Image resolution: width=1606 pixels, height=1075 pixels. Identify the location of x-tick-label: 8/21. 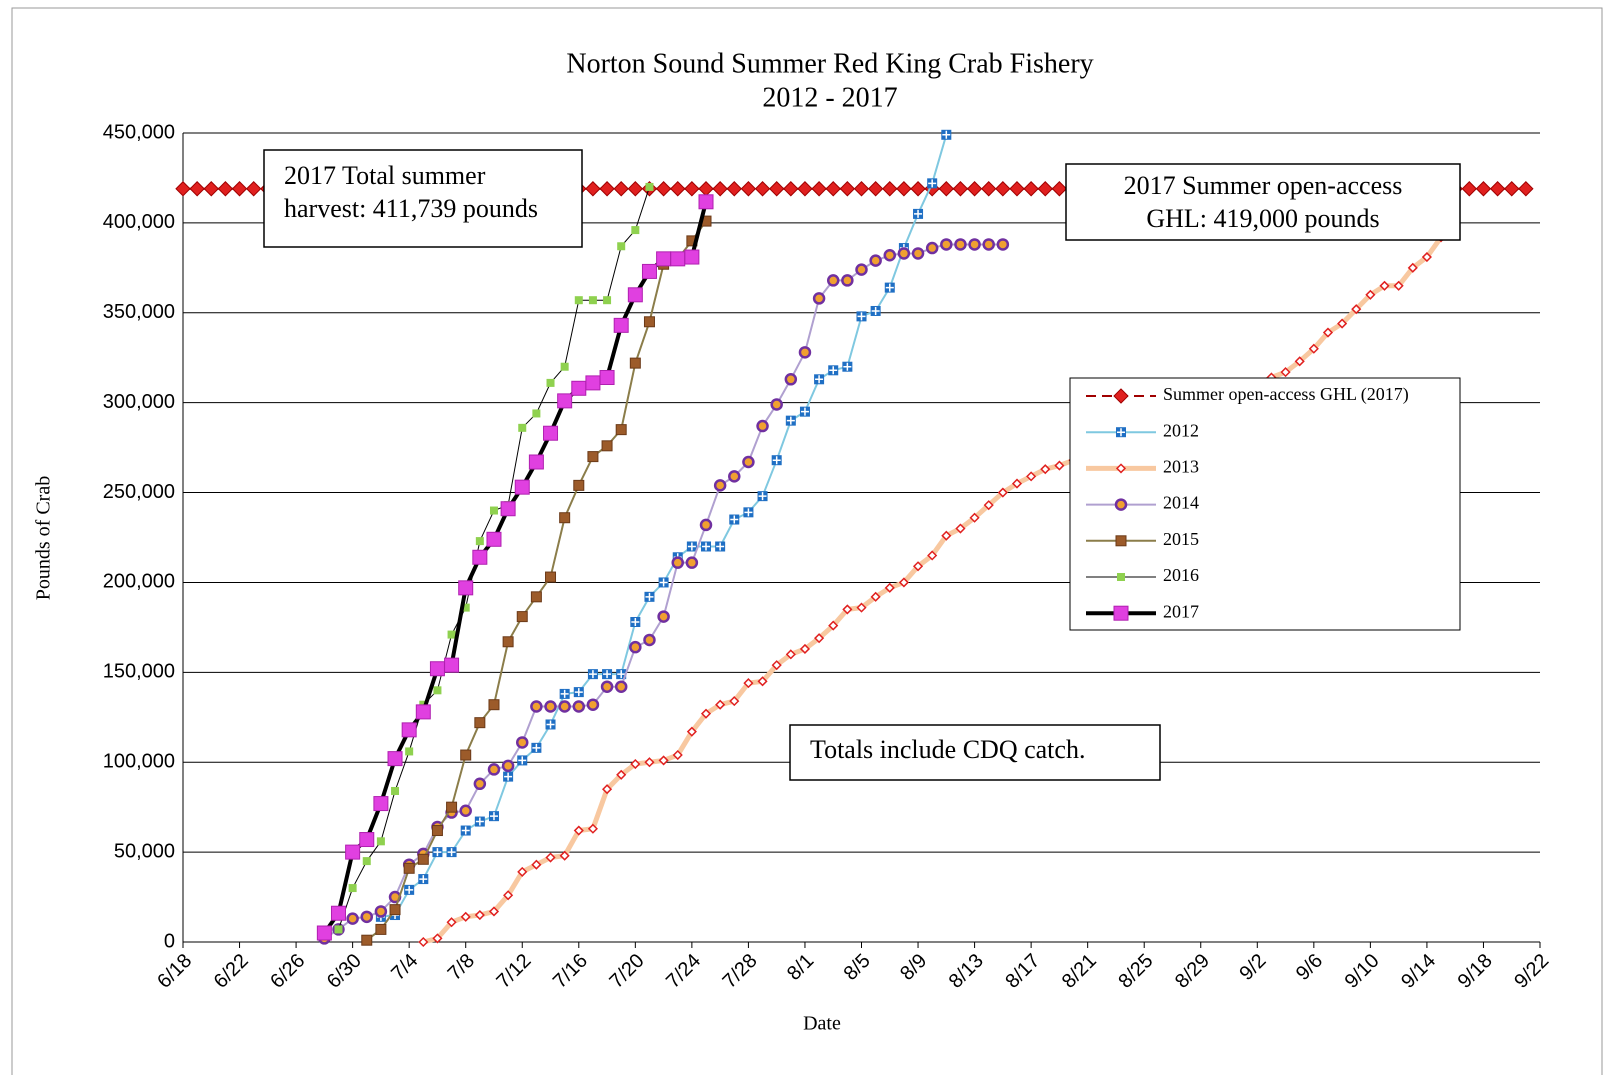
(1079, 971).